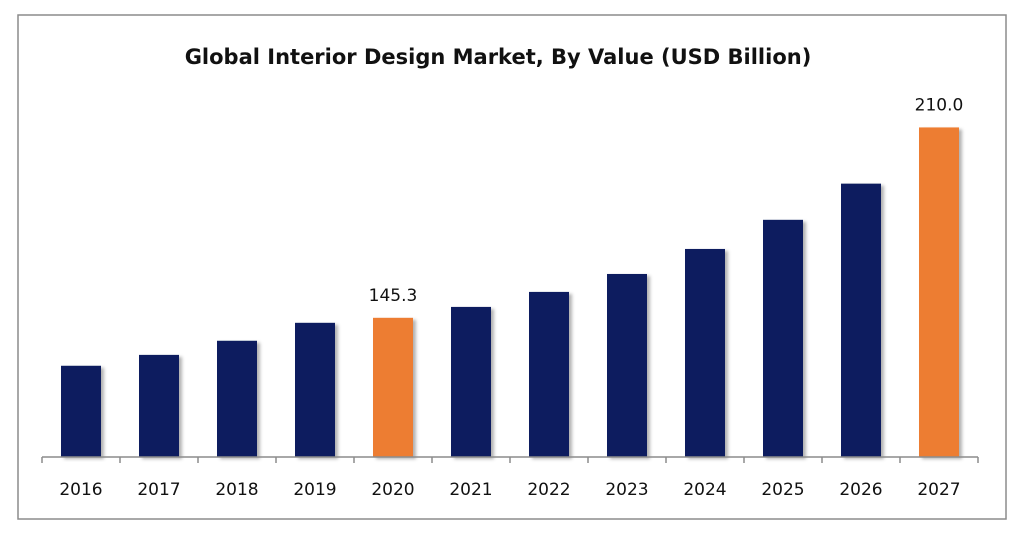  Describe the element at coordinates (860, 490) in the screenshot. I see `x-tick-label: 2026` at that location.